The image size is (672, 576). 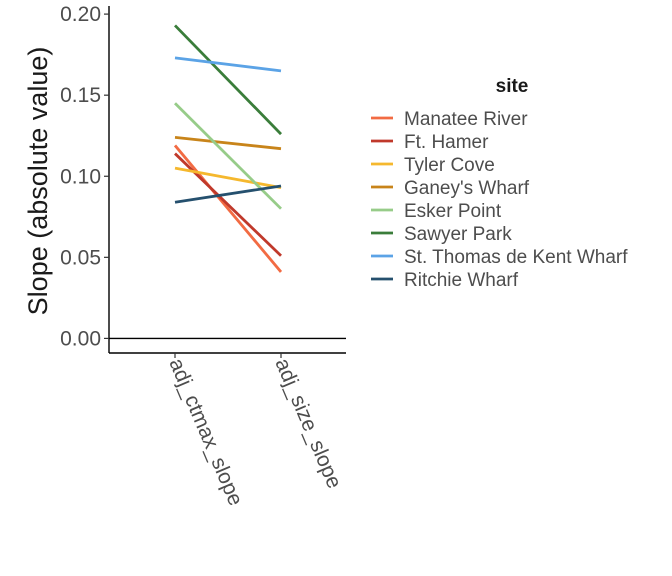 What do you see at coordinates (512, 86) in the screenshot?
I see `legend-title: site` at bounding box center [512, 86].